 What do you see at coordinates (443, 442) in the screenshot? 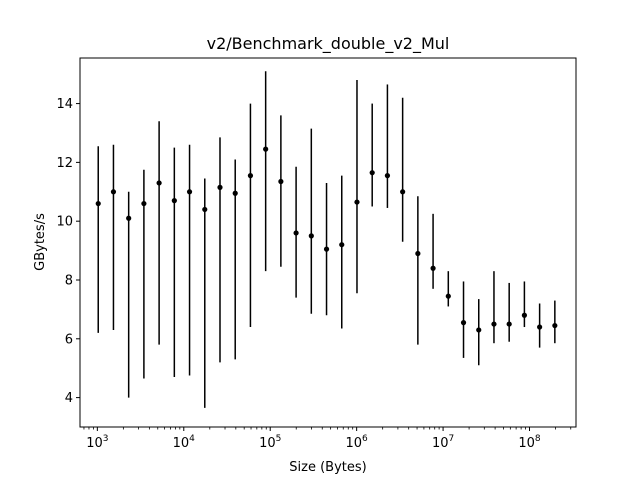
I see `x-tick-label-4: 10⁷` at bounding box center [443, 442].